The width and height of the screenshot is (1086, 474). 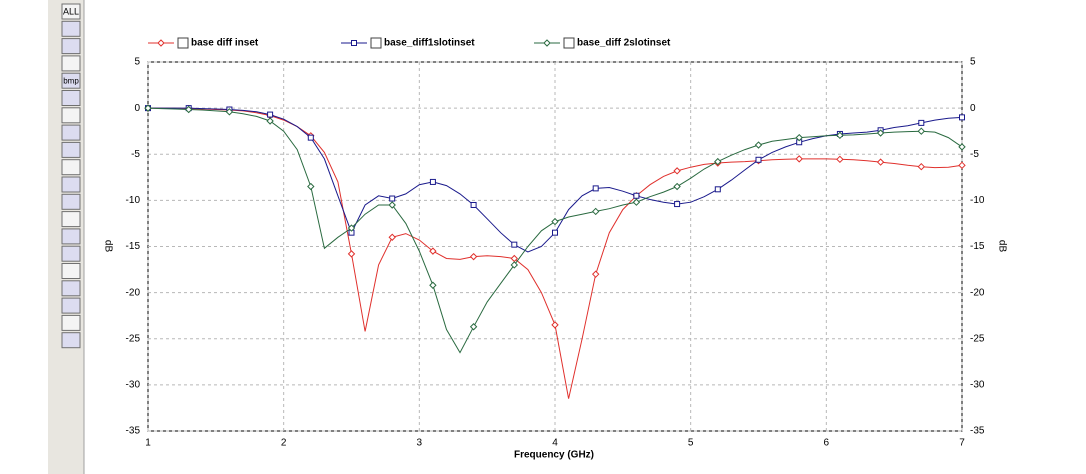 What do you see at coordinates (148, 443) in the screenshot?
I see `x-tick-label: 1` at bounding box center [148, 443].